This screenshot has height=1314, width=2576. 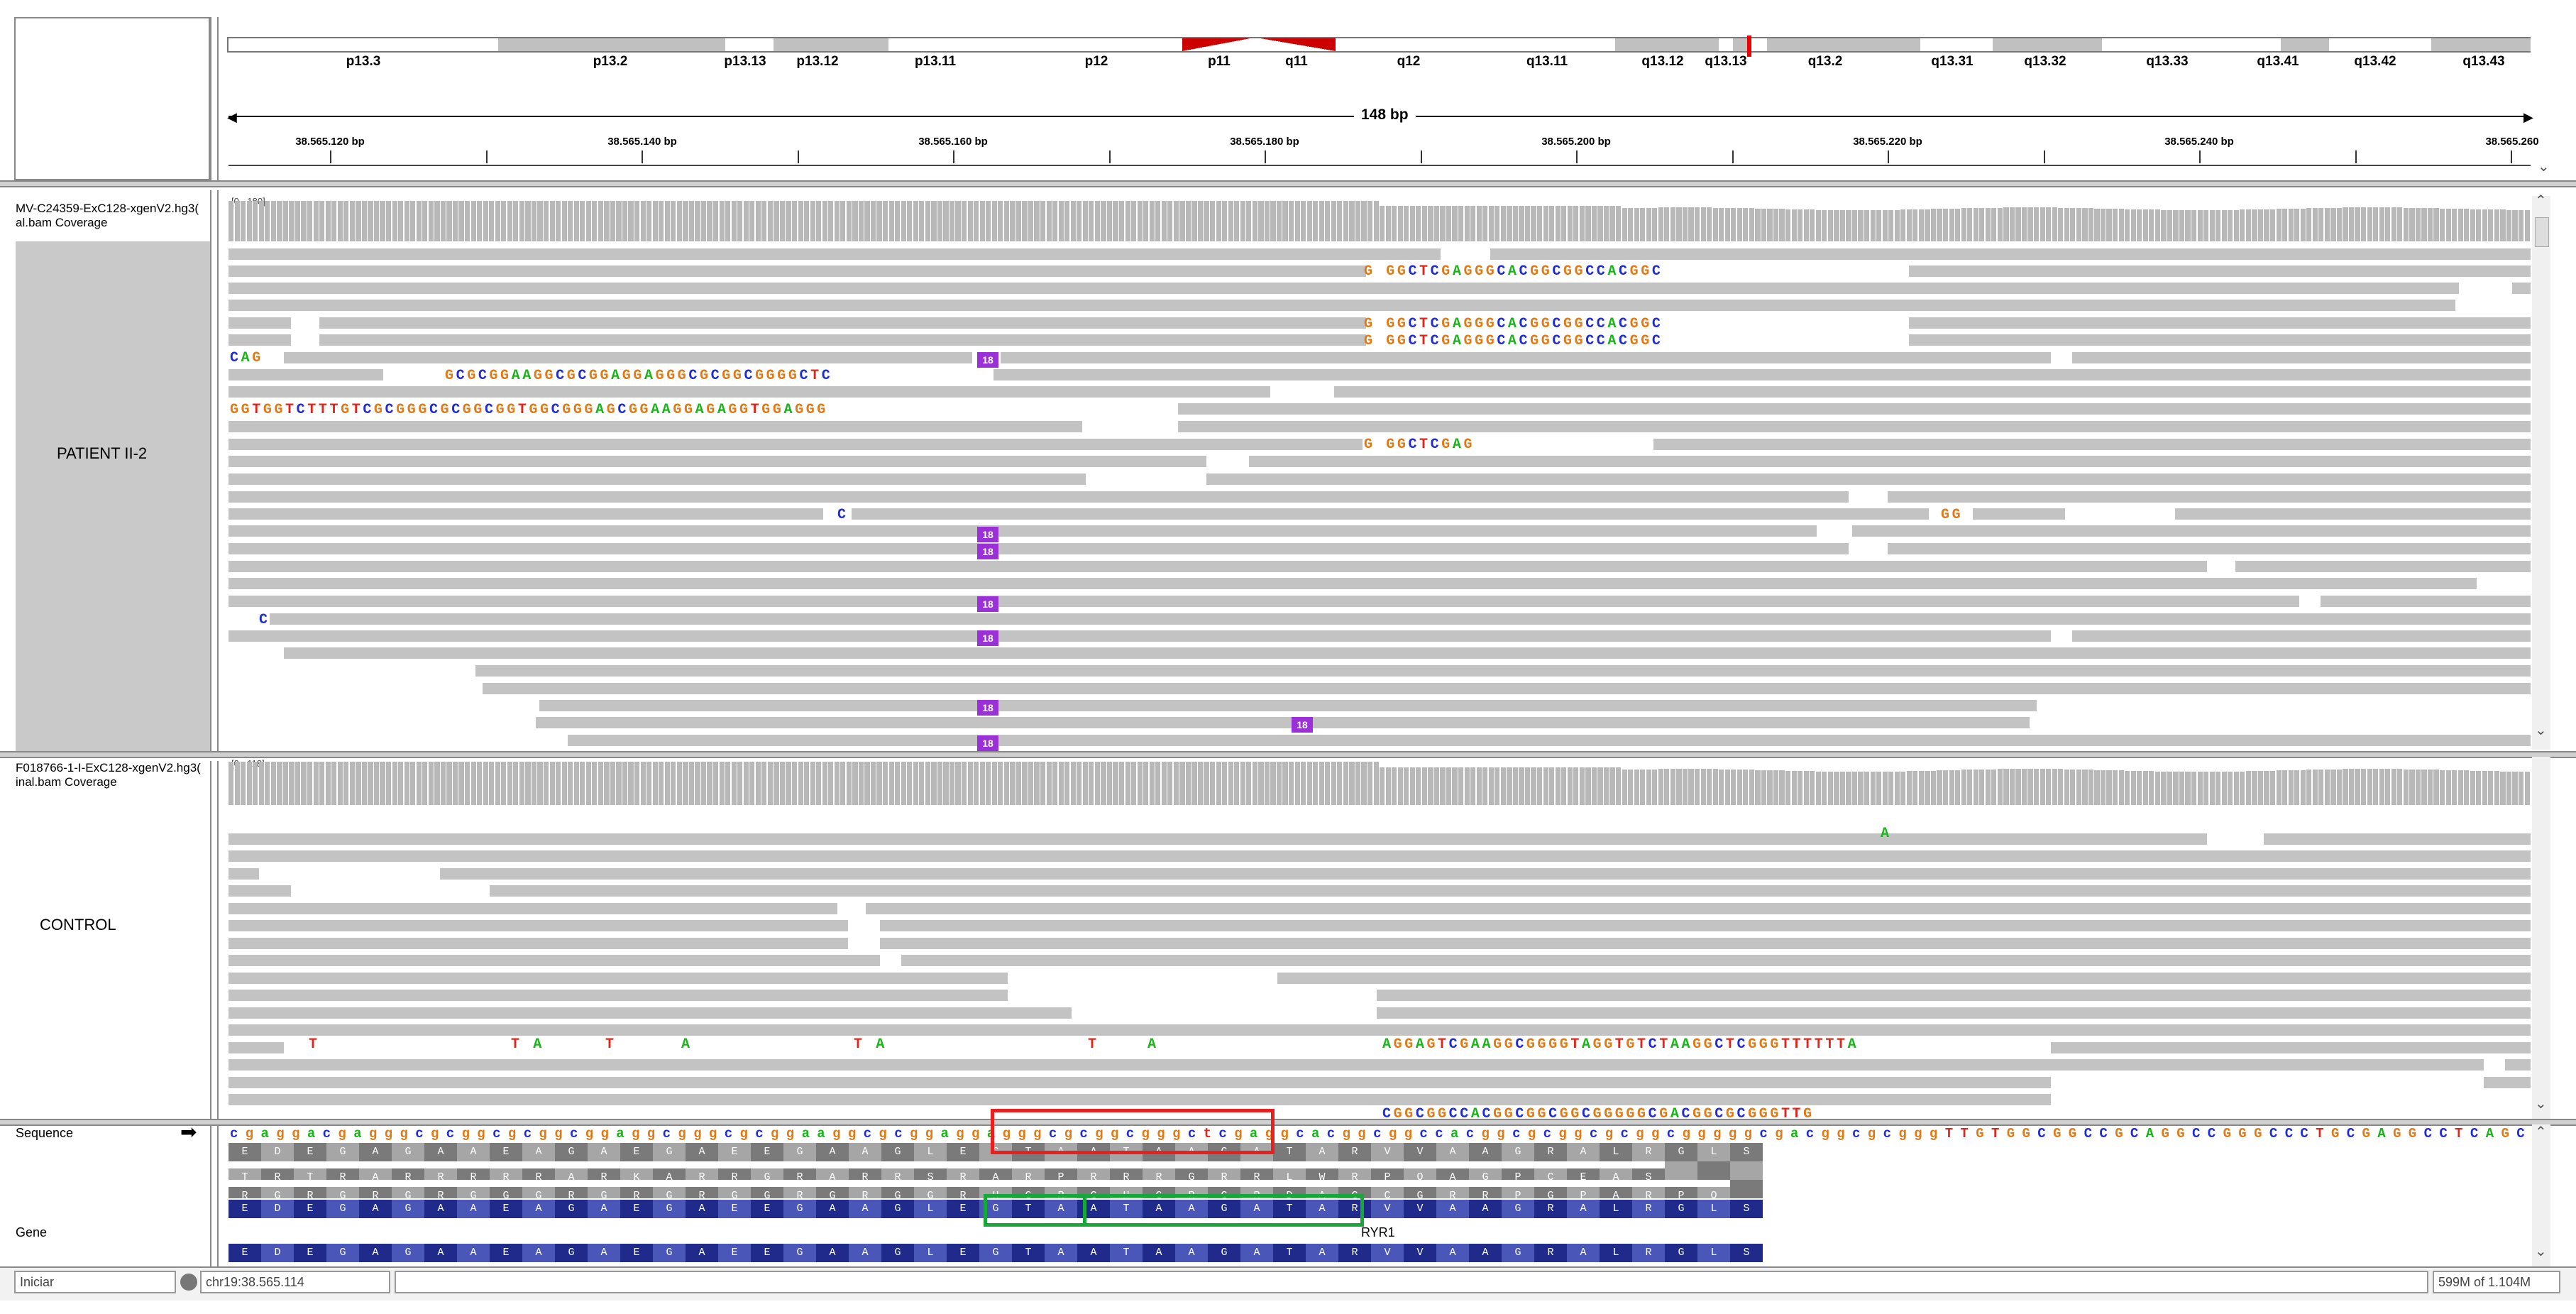 What do you see at coordinates (1380, 781) in the screenshot?
I see `control-coverage-histogram` at bounding box center [1380, 781].